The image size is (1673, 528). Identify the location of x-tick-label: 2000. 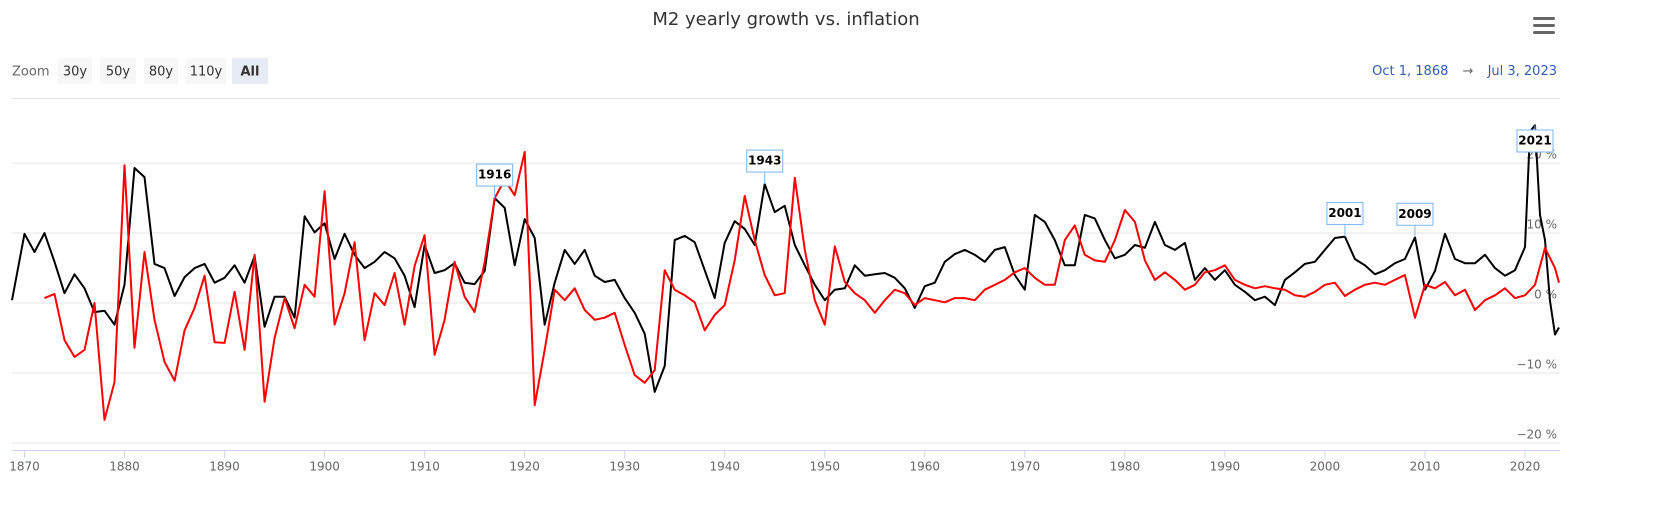
(1325, 467).